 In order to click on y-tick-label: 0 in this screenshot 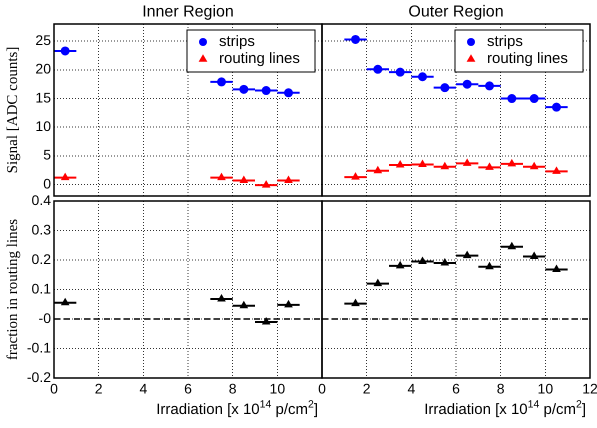, I will do `click(47, 183)`.